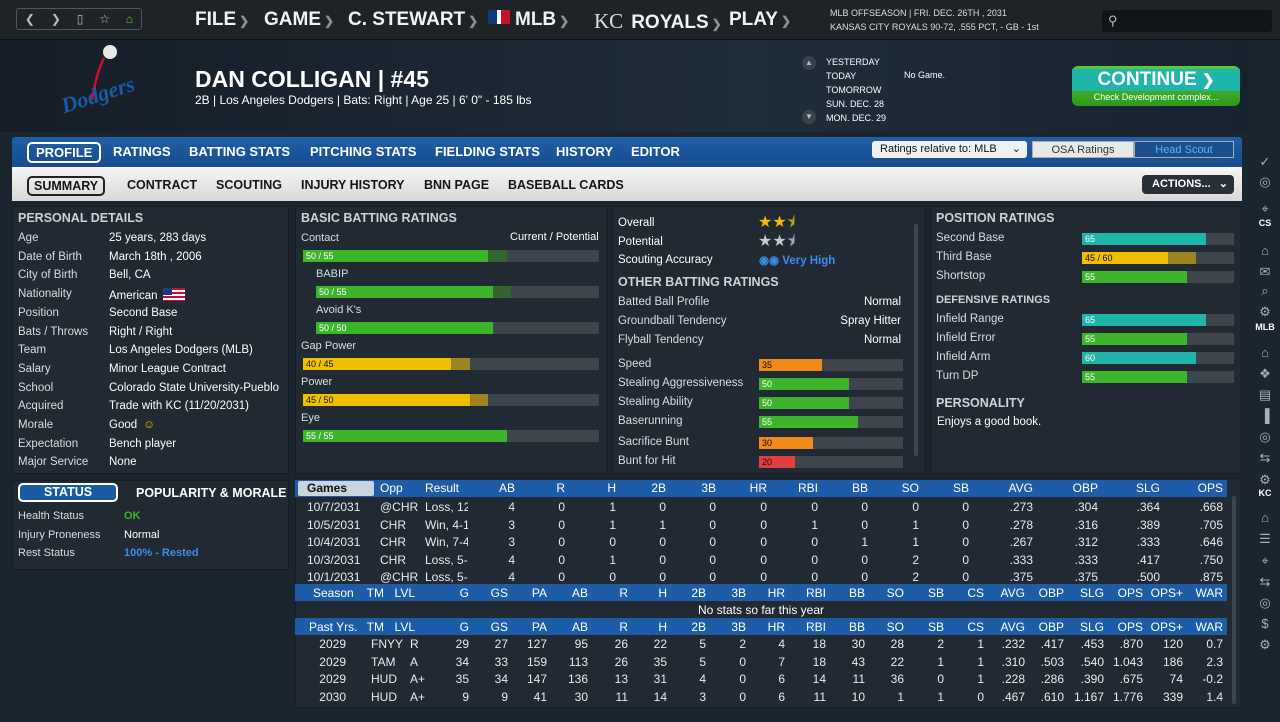 The width and height of the screenshot is (1280, 722). What do you see at coordinates (949, 149) in the screenshot?
I see `ratings-relative-select: Ratings relative to: MLB ⌄` at bounding box center [949, 149].